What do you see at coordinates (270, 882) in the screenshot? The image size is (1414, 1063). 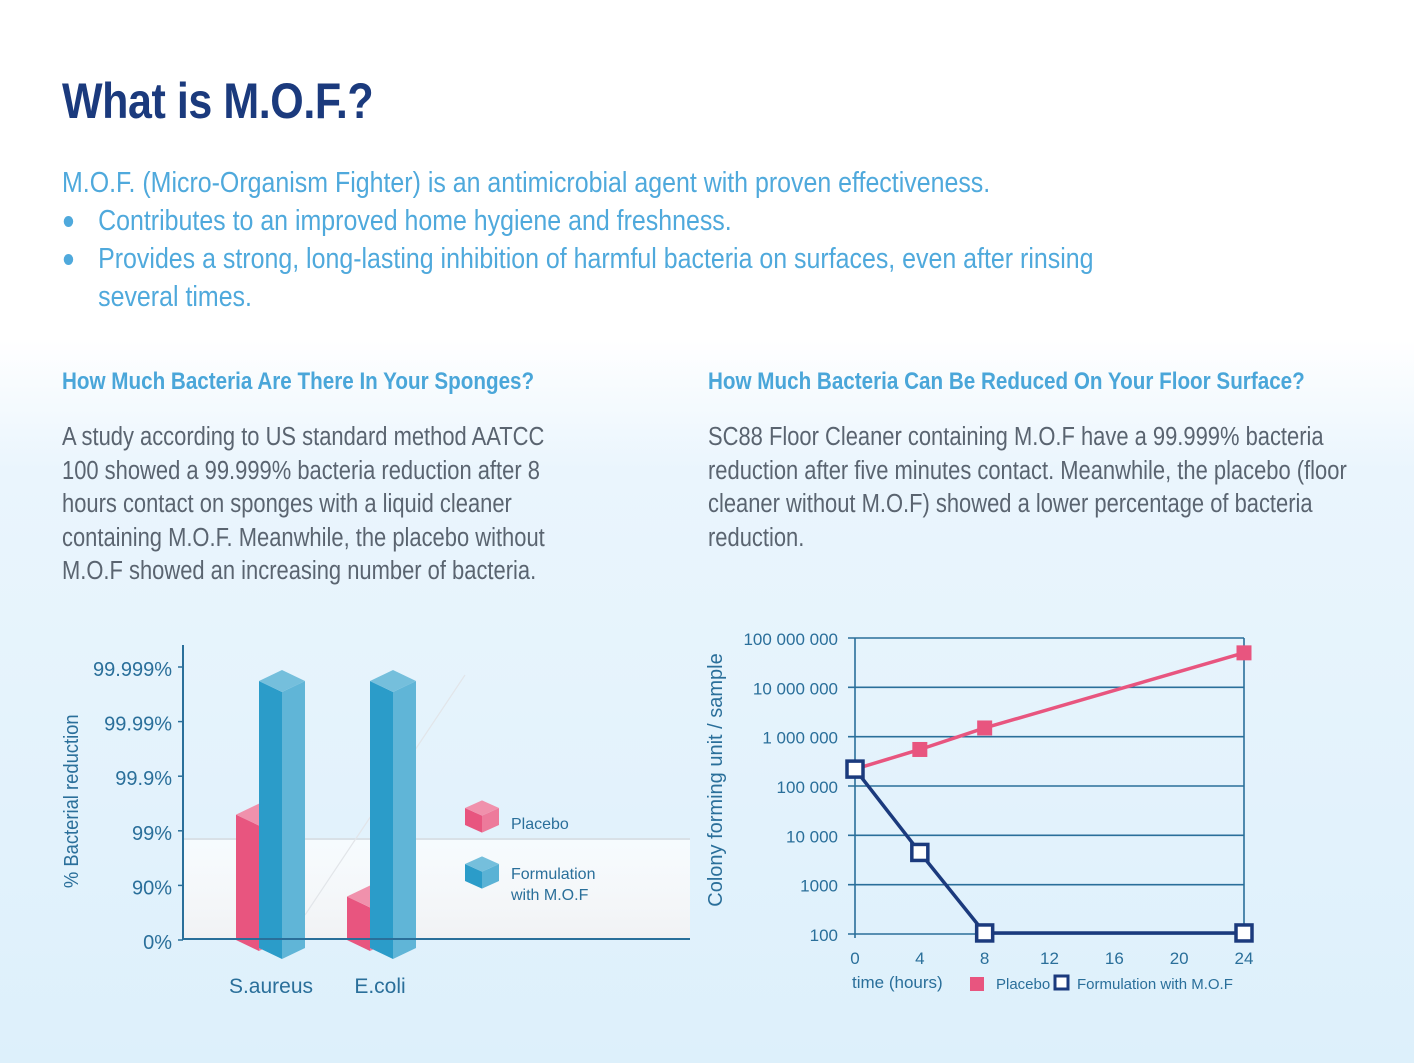 I see `bar-placebo-saureus-side` at bounding box center [270, 882].